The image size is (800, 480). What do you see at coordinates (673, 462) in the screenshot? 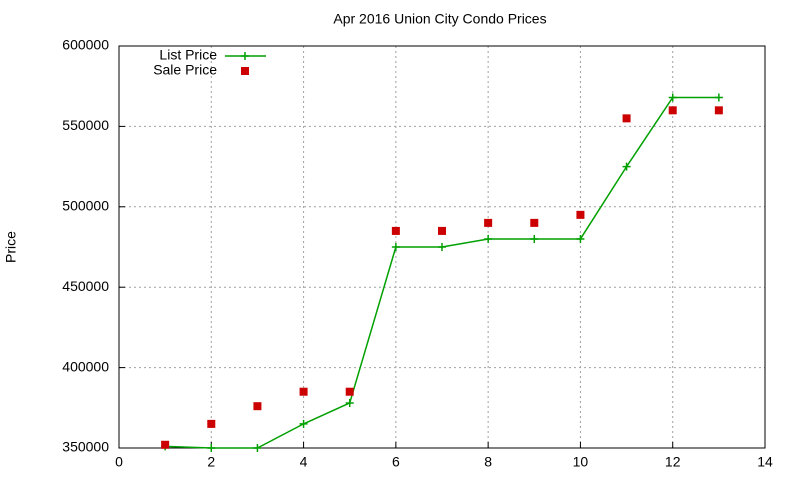
I see `x-tick-label: 12` at bounding box center [673, 462].